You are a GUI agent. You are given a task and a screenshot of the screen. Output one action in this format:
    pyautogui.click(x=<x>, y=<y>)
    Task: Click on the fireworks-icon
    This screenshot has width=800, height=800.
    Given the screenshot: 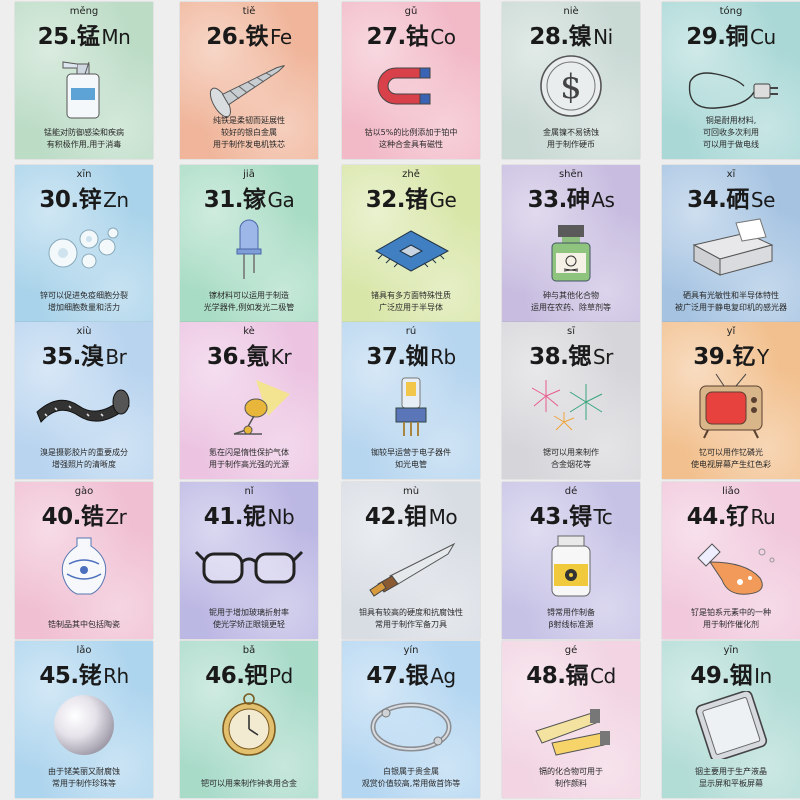 What is the action you would take?
    pyautogui.click(x=571, y=406)
    